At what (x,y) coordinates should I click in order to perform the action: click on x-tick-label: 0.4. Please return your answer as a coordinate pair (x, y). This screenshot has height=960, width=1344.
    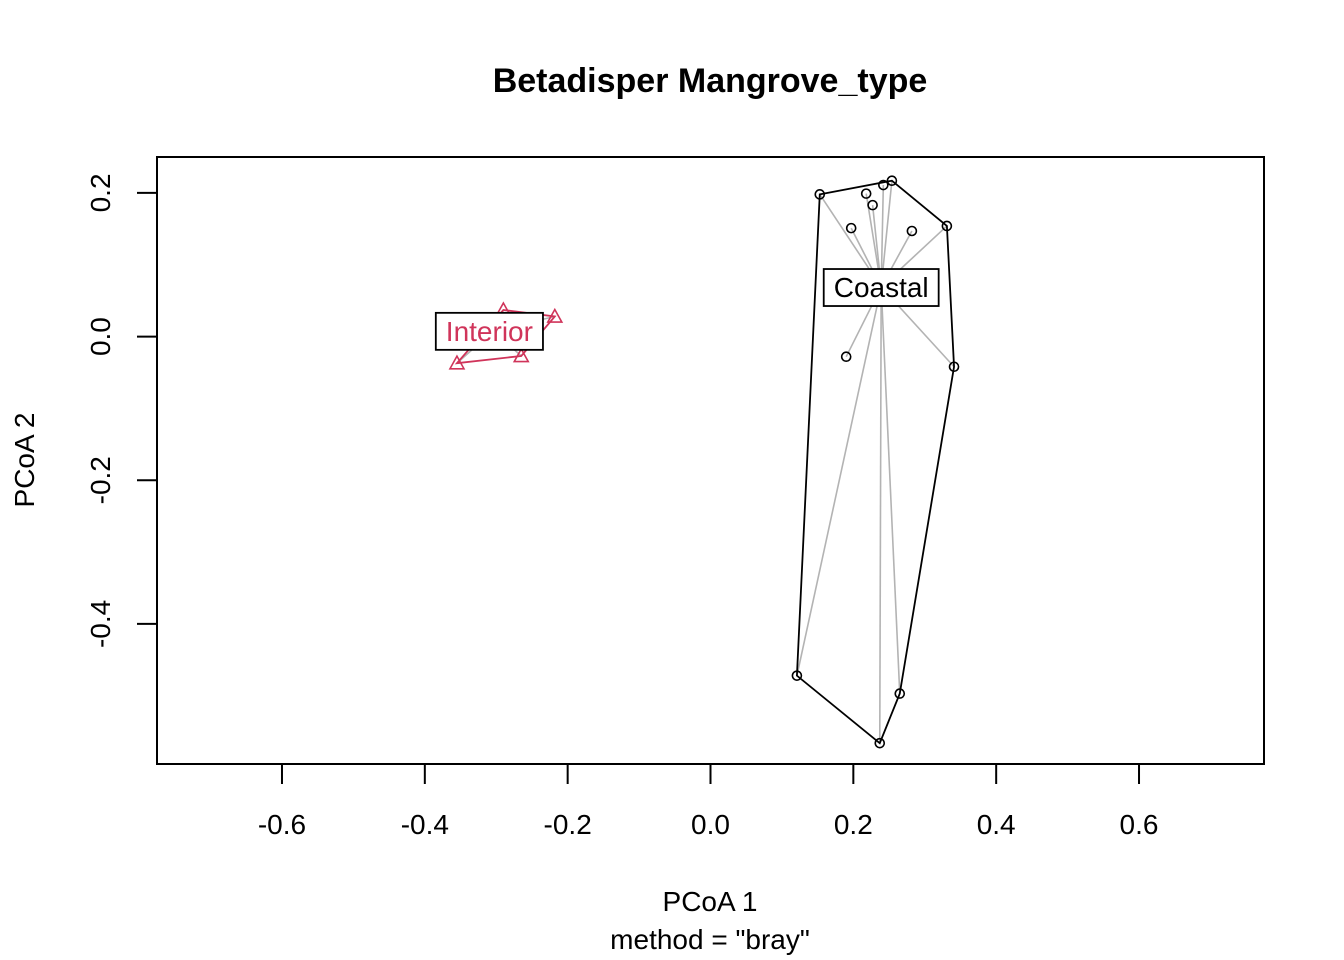
    Looking at the image, I should click on (996, 824).